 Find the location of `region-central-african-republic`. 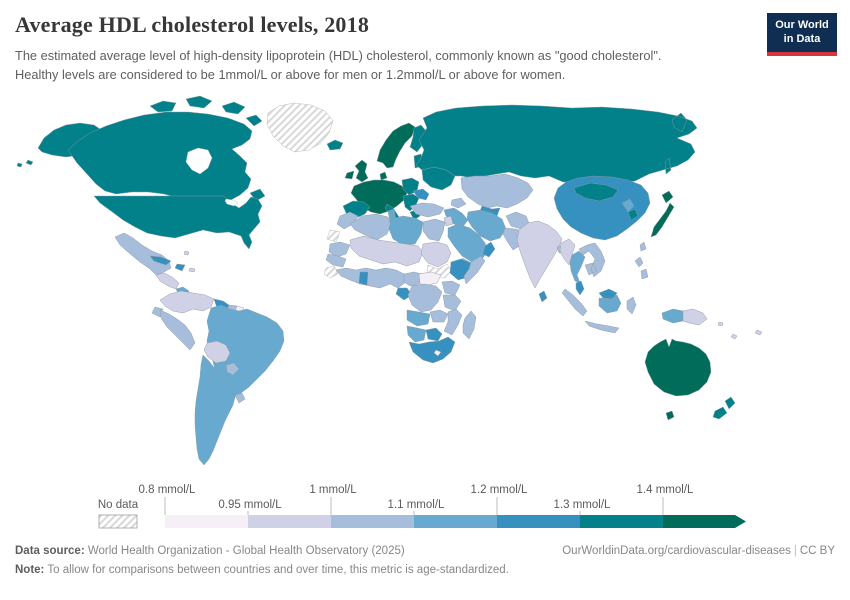

region-central-african-republic is located at coordinates (430, 278).